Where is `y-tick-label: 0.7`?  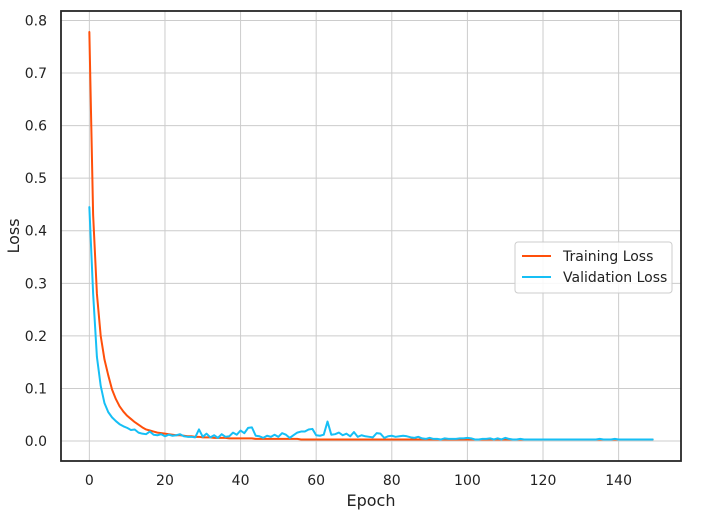
y-tick-label: 0.7 is located at coordinates (36, 74).